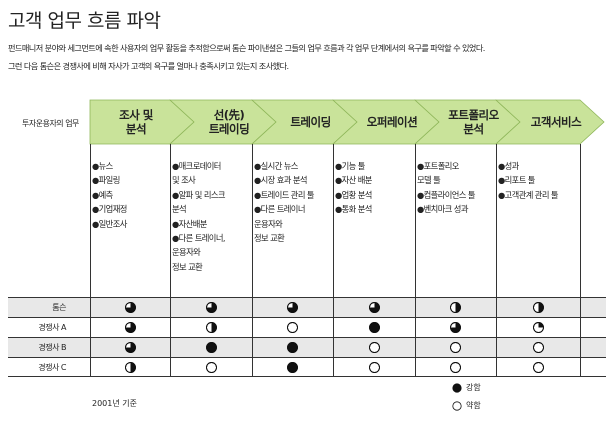  I want to click on stage-label-5: 포트폴리오 분석, so click(473, 122).